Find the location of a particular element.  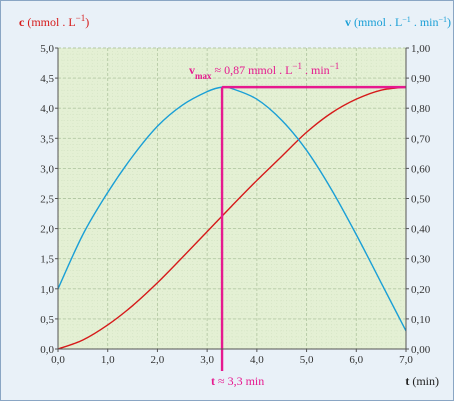

left-tick-label: 1,5 is located at coordinates (47, 260).